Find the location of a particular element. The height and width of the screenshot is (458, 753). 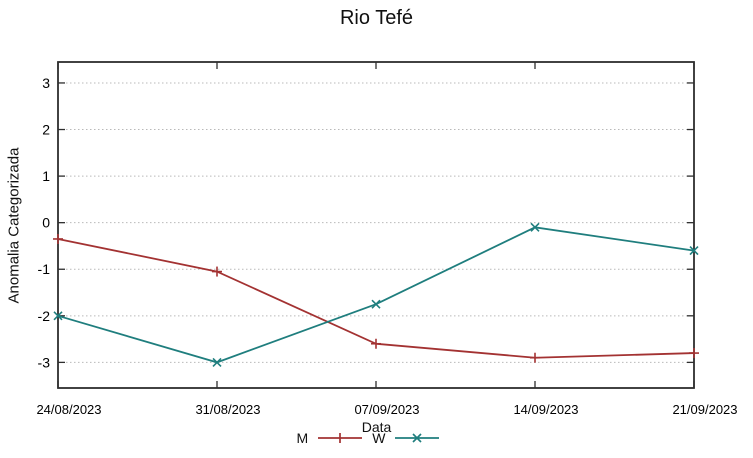

x-axis-label: Data is located at coordinates (376, 427).